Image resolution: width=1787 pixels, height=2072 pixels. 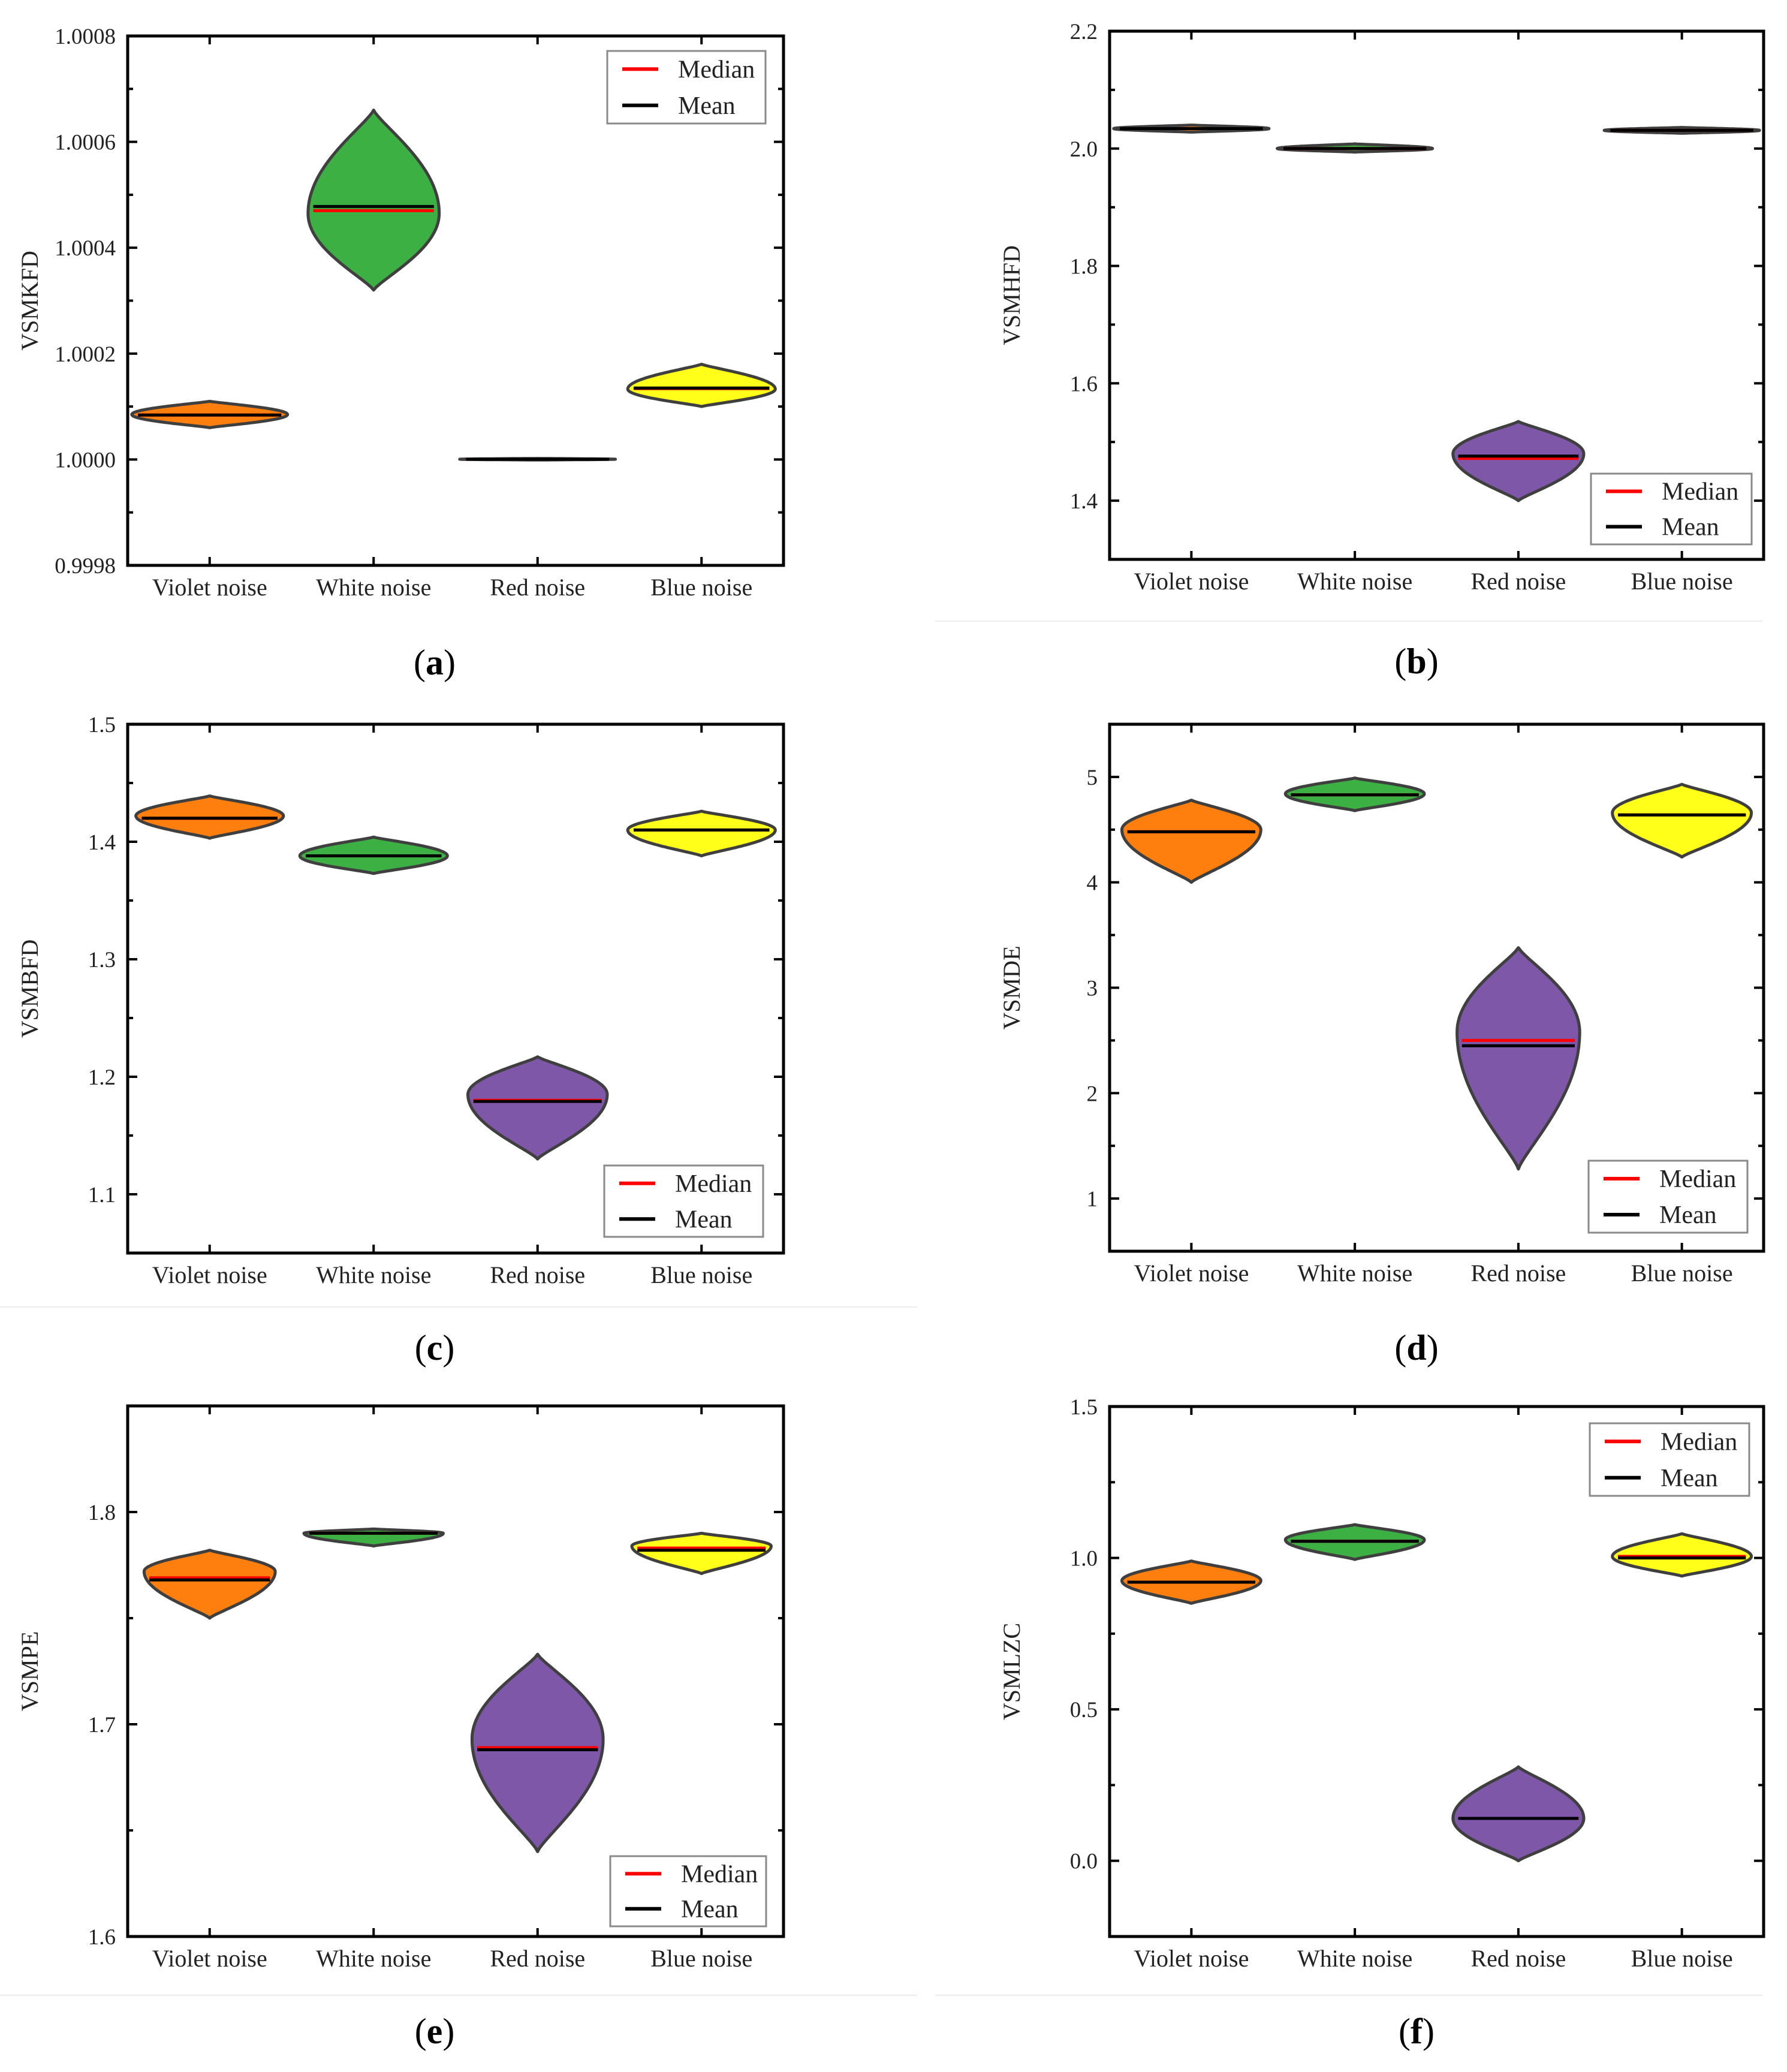 What do you see at coordinates (85, 249) in the screenshot?
I see `y-tick-label: 1.0004` at bounding box center [85, 249].